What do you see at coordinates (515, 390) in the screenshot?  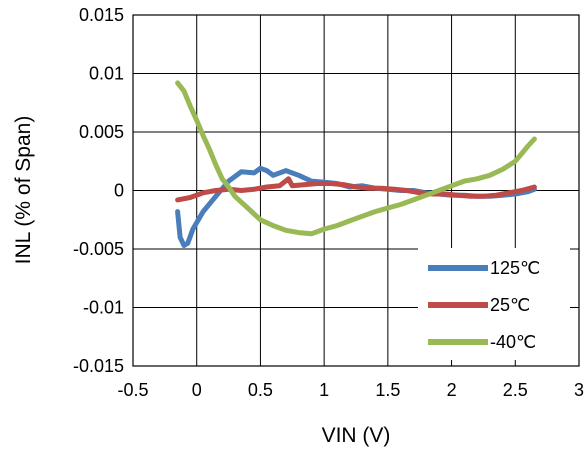 I see `x-tick-label: 2.5` at bounding box center [515, 390].